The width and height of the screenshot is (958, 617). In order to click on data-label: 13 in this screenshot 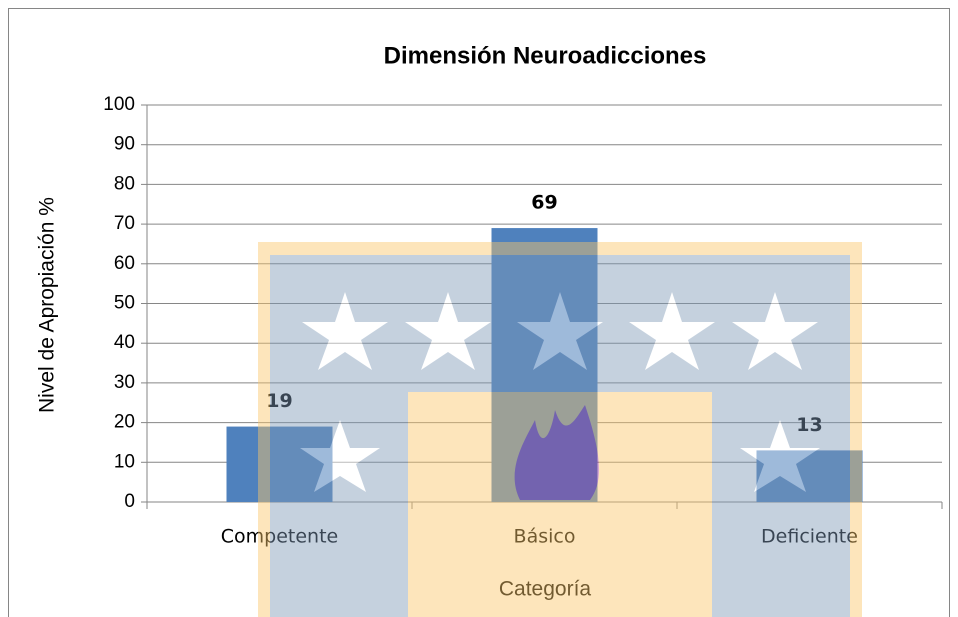, I will do `click(809, 425)`.